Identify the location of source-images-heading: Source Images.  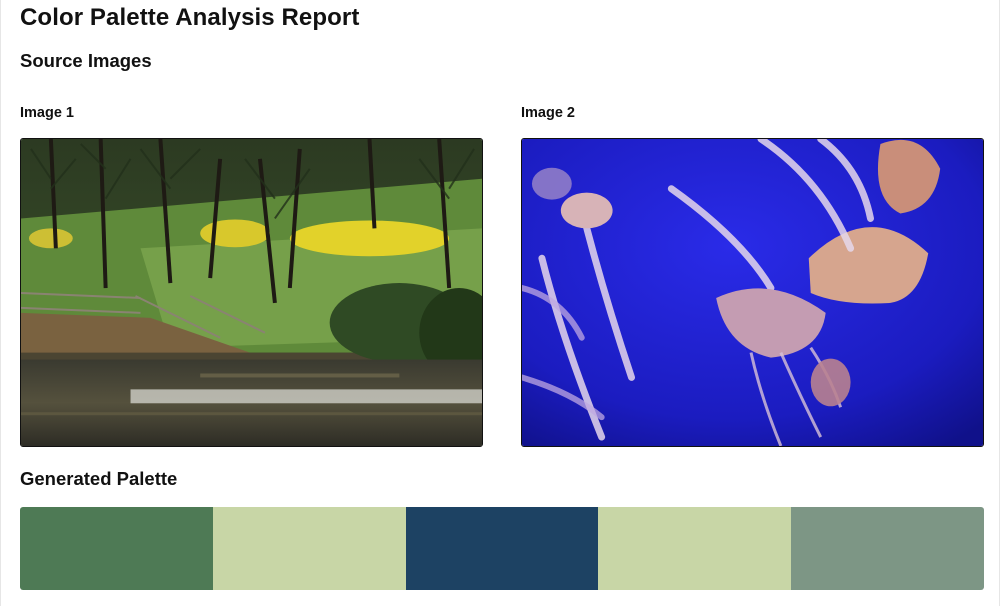
(86, 60).